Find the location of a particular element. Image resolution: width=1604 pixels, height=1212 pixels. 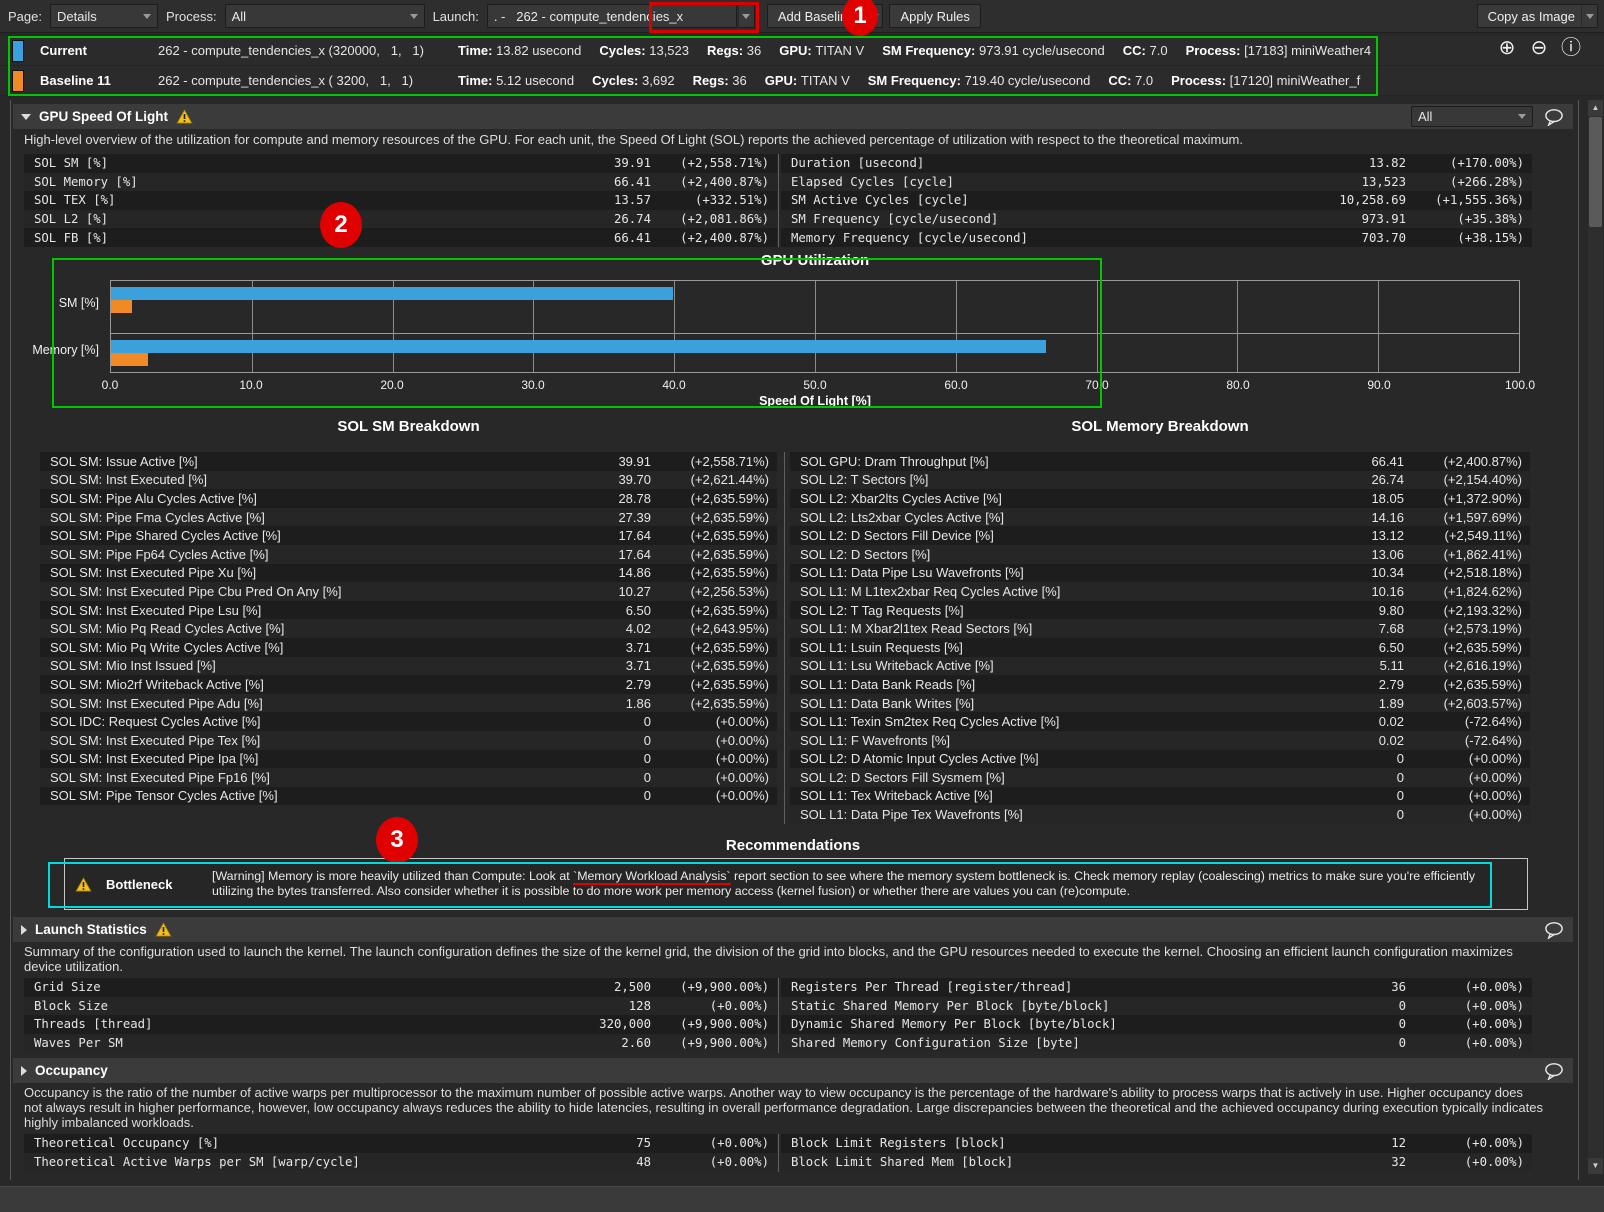

table-row: Theoretical Occupancy [%] 75 (+0.00%) is located at coordinates (400, 1143).